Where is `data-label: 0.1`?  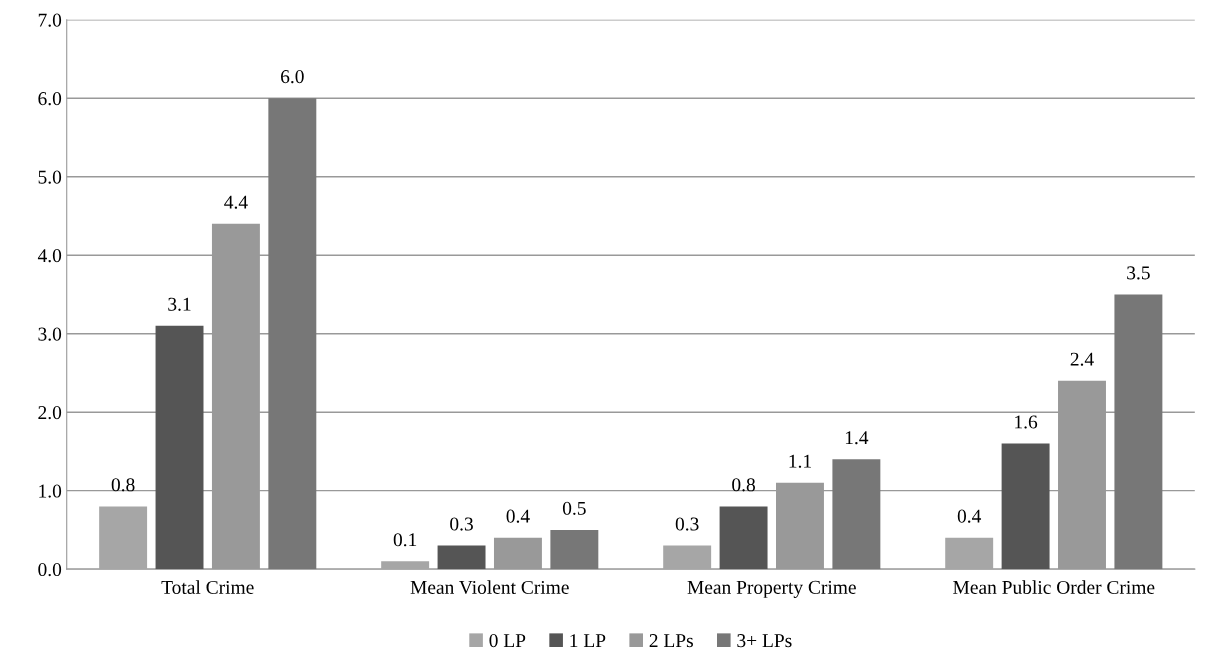 data-label: 0.1 is located at coordinates (405, 540).